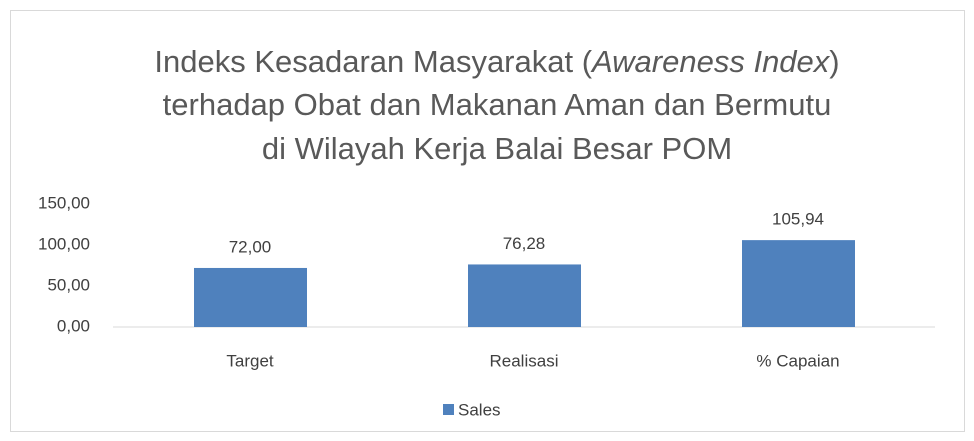  What do you see at coordinates (250, 246) in the screenshot?
I see `data-label: 72,00` at bounding box center [250, 246].